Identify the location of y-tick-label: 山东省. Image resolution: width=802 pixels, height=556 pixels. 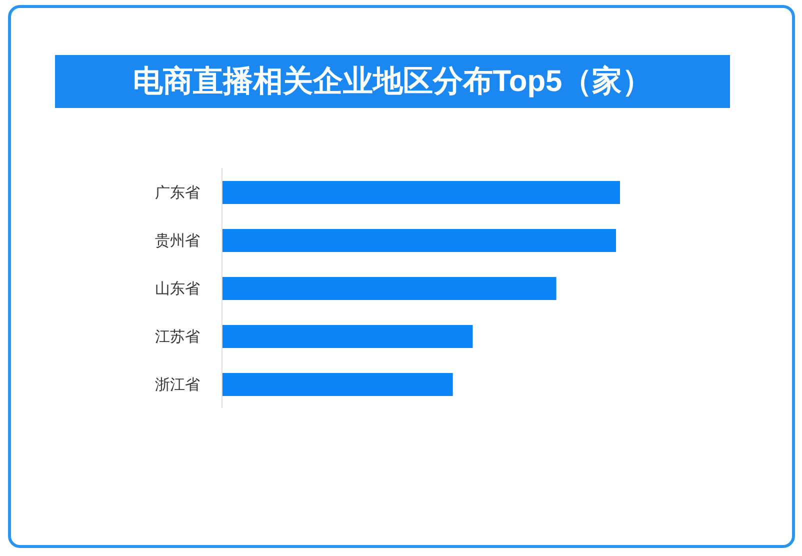
(177, 289).